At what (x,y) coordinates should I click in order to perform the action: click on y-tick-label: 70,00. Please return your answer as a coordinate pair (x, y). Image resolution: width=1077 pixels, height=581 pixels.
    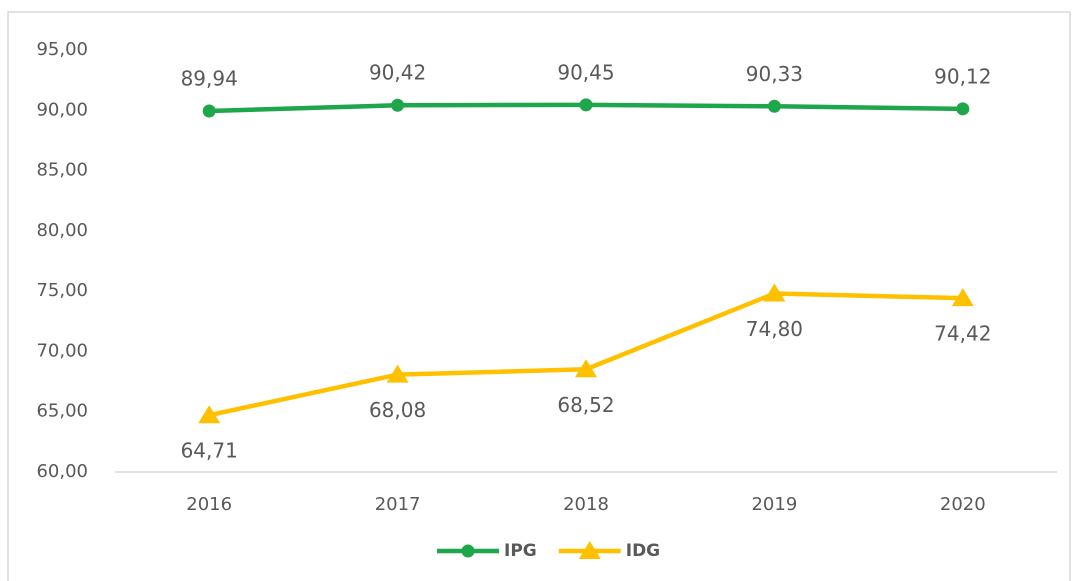
    Looking at the image, I should click on (62, 350).